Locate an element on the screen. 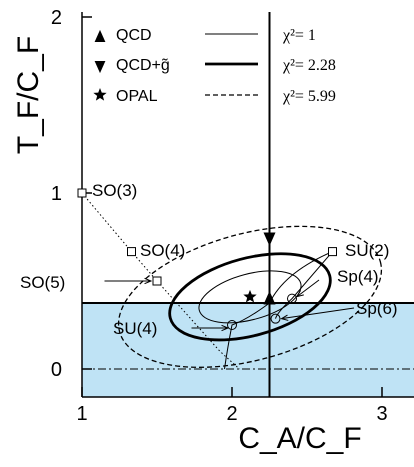 This screenshot has width=414, height=467. sp6-arrow-head is located at coordinates (284, 317).